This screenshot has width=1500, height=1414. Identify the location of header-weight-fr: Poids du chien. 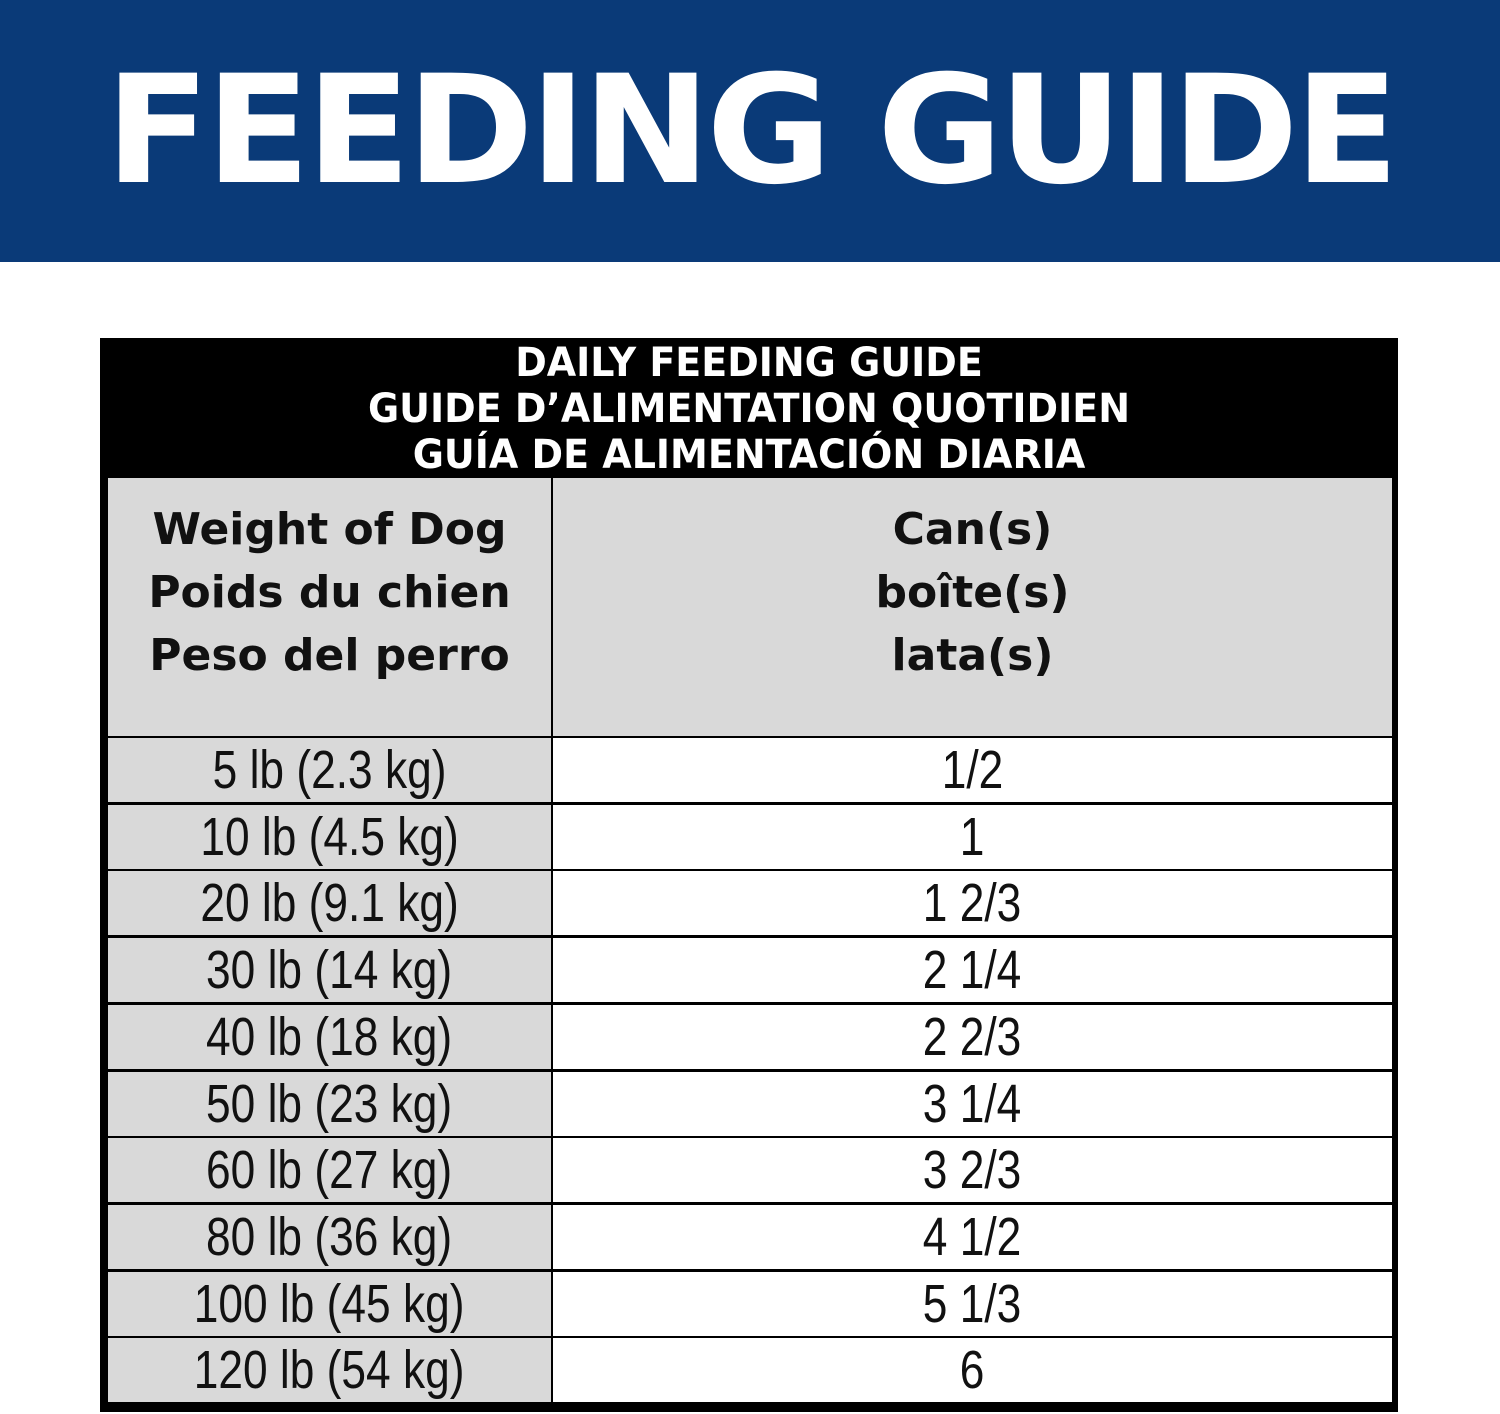
(329, 592).